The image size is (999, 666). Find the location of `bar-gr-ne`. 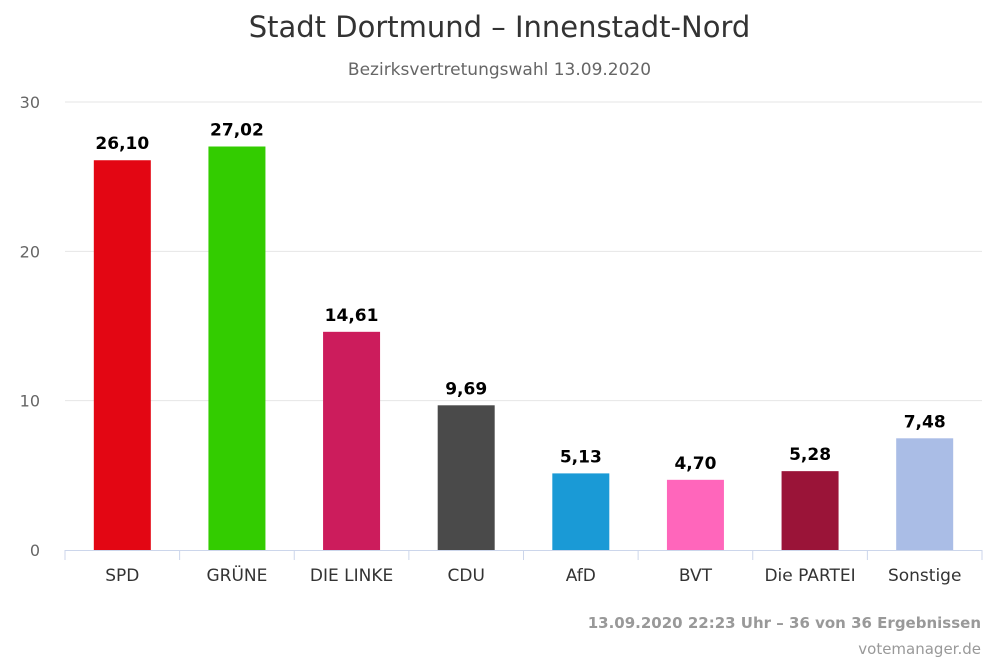

bar-gr-ne is located at coordinates (237, 348).